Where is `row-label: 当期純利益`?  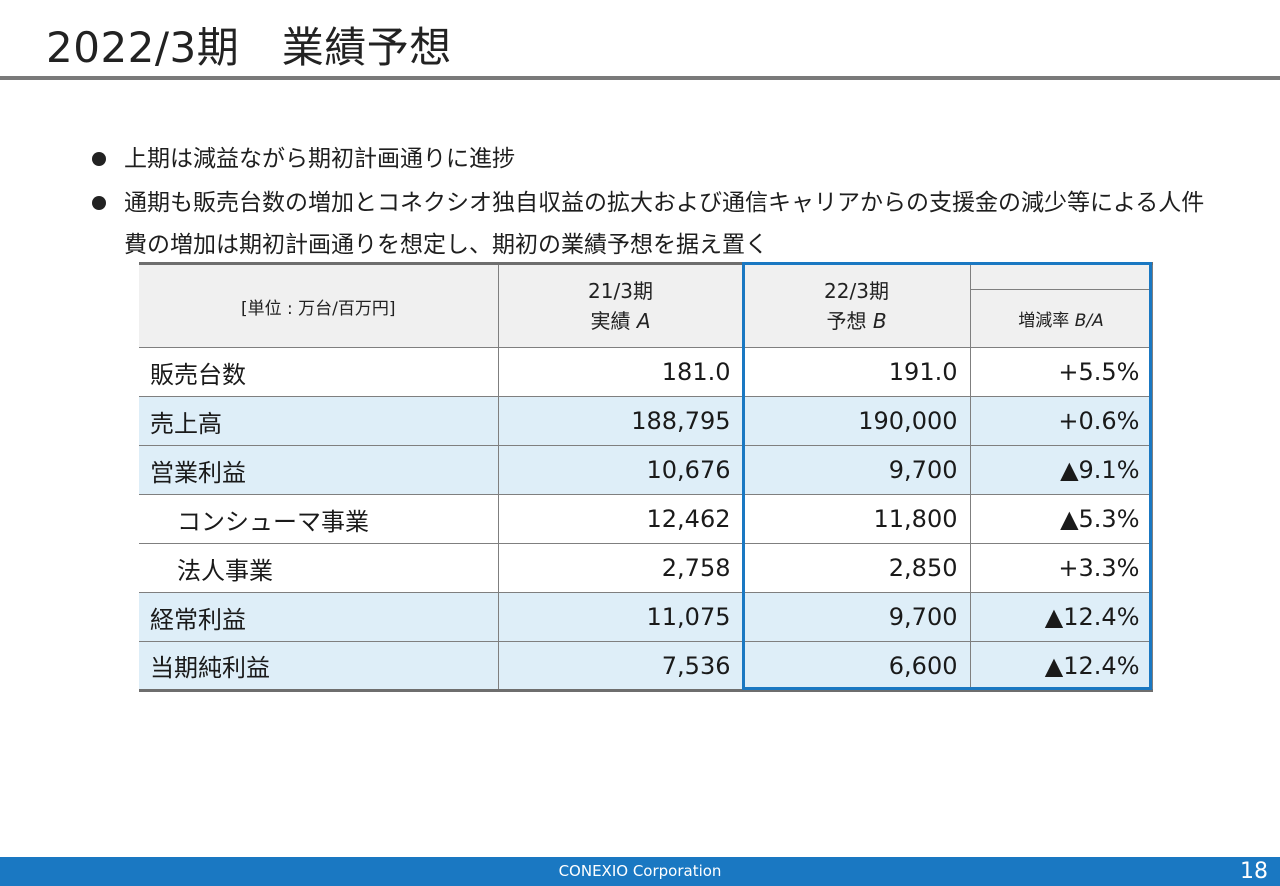 row-label: 当期純利益 is located at coordinates (319, 666).